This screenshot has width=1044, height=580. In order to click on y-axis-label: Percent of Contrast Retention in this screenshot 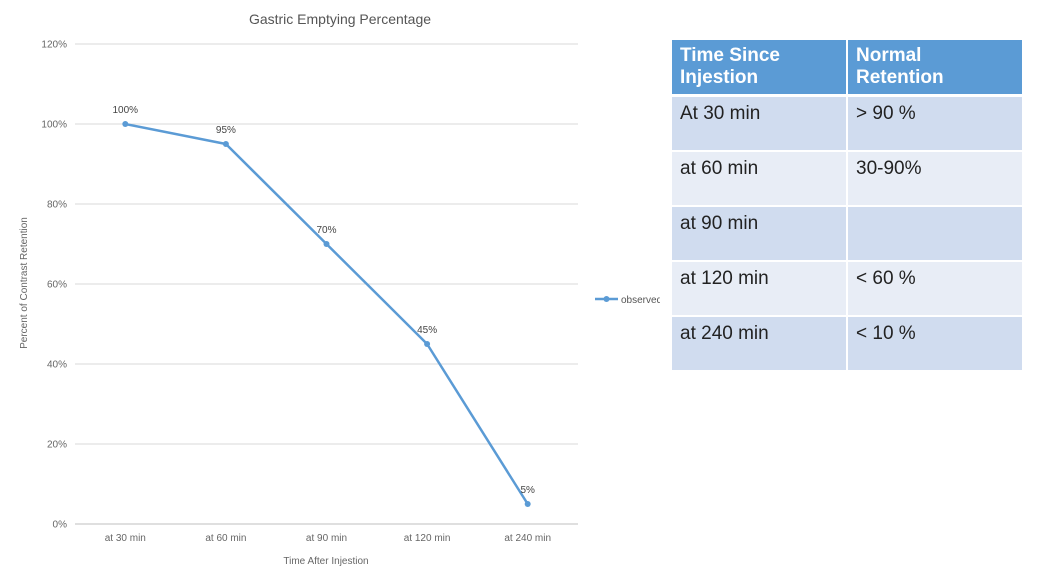, I will do `click(24, 283)`.